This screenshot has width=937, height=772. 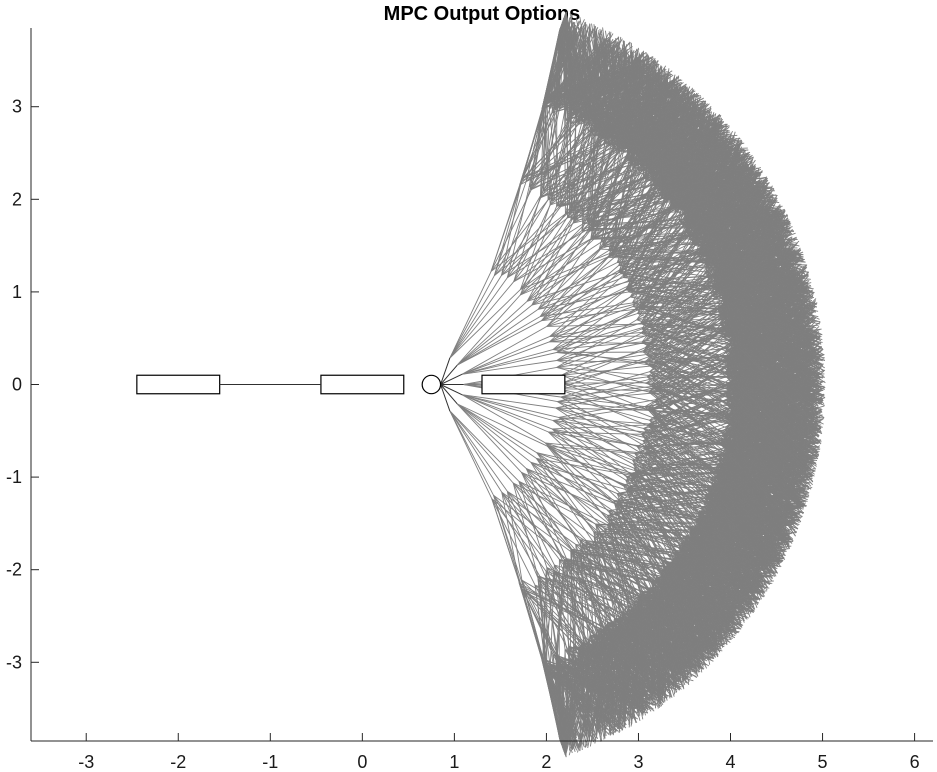 I want to click on chart-title: MPC Output Options, so click(x=482, y=14).